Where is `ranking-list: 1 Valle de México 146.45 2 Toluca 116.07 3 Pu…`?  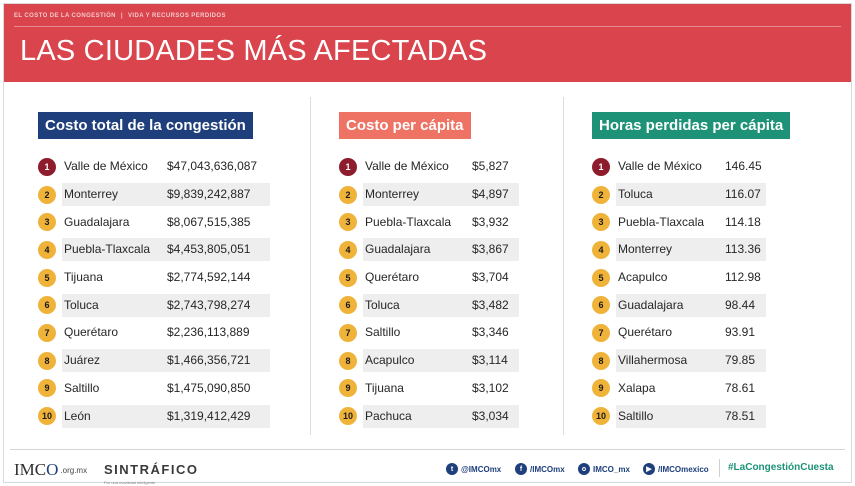
ranking-list: 1 Valle de México 146.45 2 Toluca 116.07 3 Pu… is located at coordinates (691, 291).